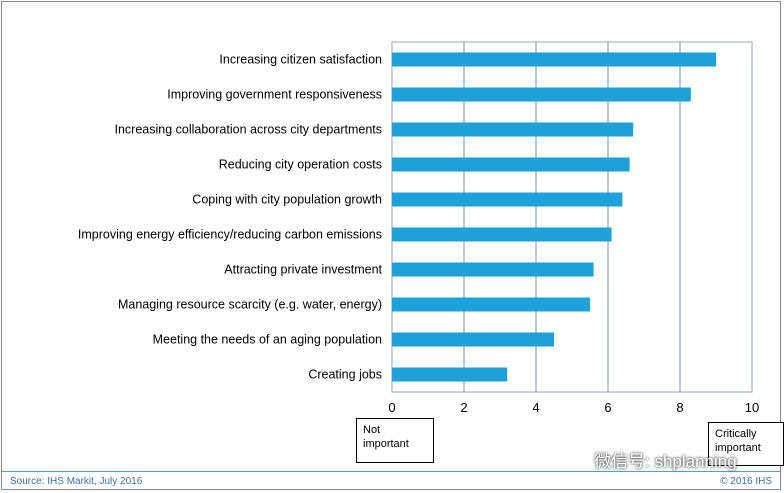  Describe the element at coordinates (607, 407) in the screenshot. I see `x-tick-label: 6` at that location.